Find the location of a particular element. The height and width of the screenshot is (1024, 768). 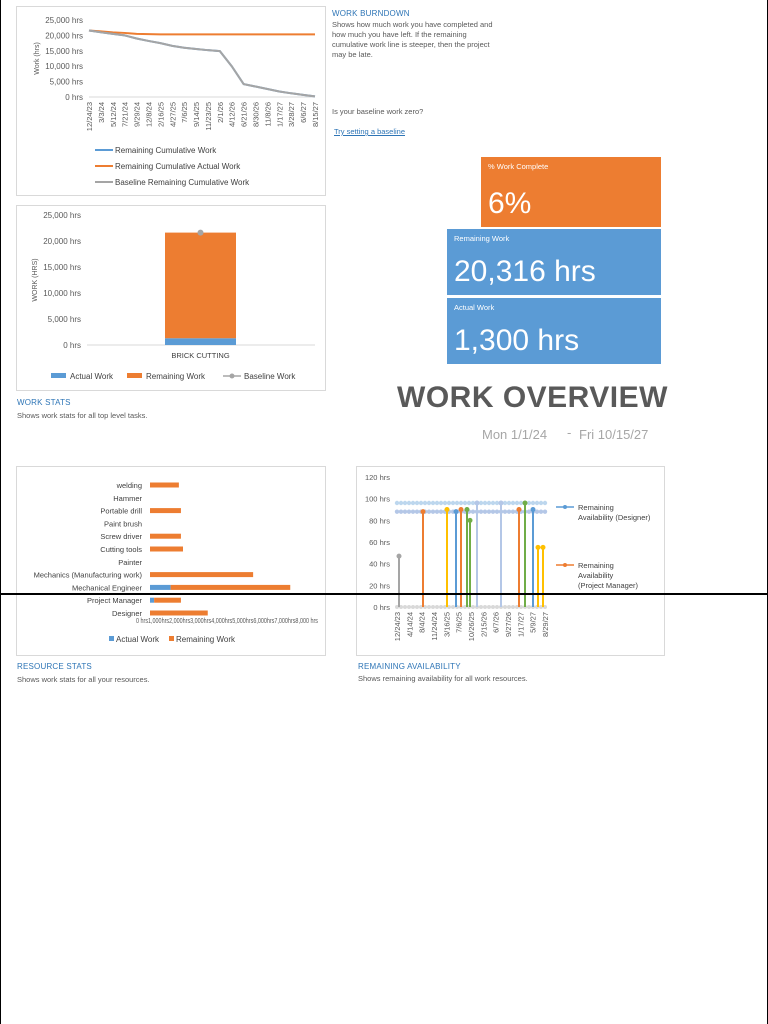

x-tick-label: 4/14/24 is located at coordinates (409, 624).